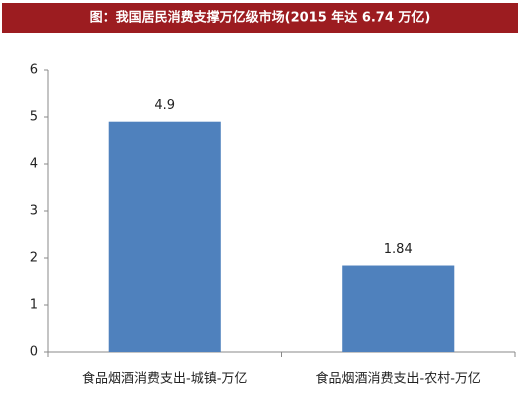  I want to click on title-bar, so click(260, 18).